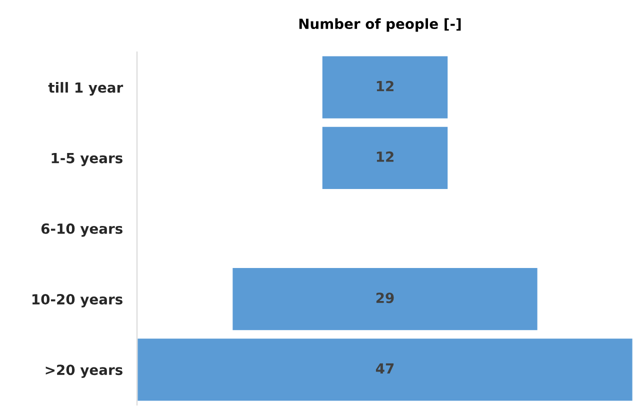 This screenshot has width=633, height=415. What do you see at coordinates (385, 368) in the screenshot?
I see `data-label: 47` at bounding box center [385, 368].